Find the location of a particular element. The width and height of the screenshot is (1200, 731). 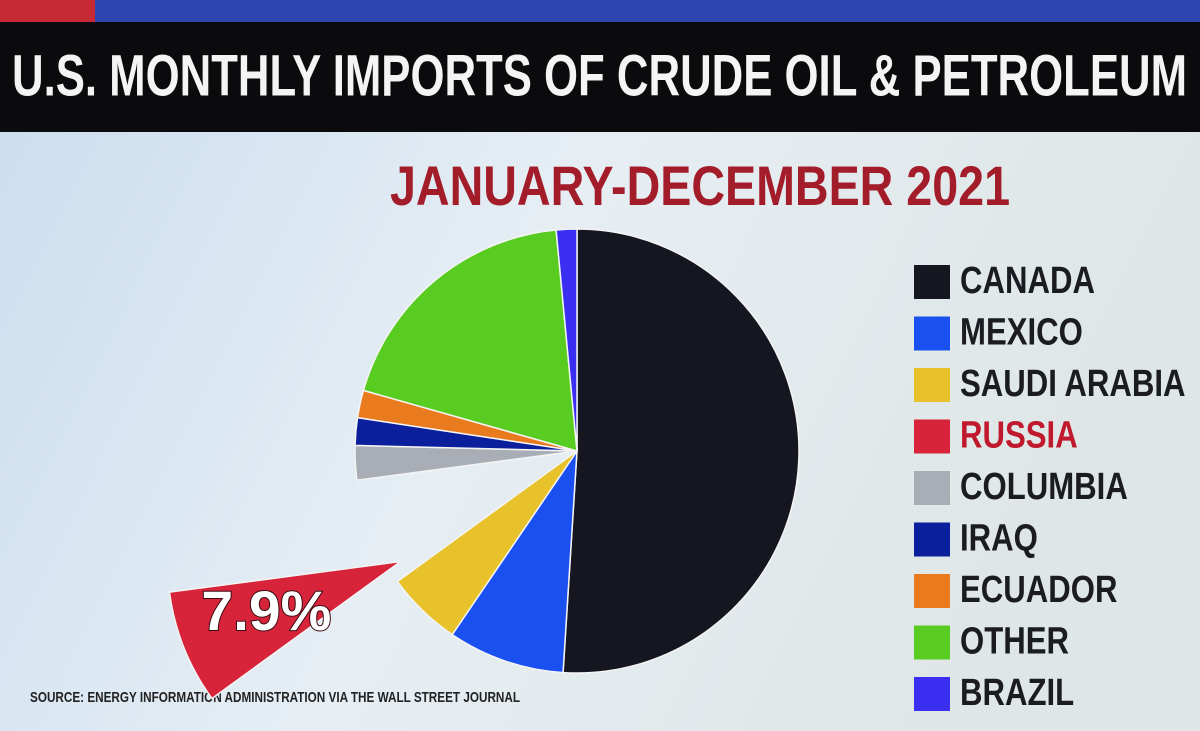

legend-label: OTHER is located at coordinates (1014, 642).